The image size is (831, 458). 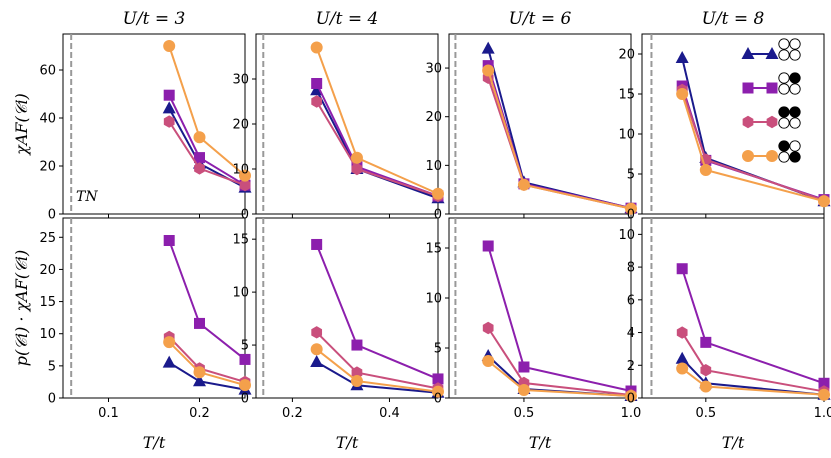 What do you see at coordinates (108, 413) in the screenshot?
I see `x-tick-label: 0.1` at bounding box center [108, 413].